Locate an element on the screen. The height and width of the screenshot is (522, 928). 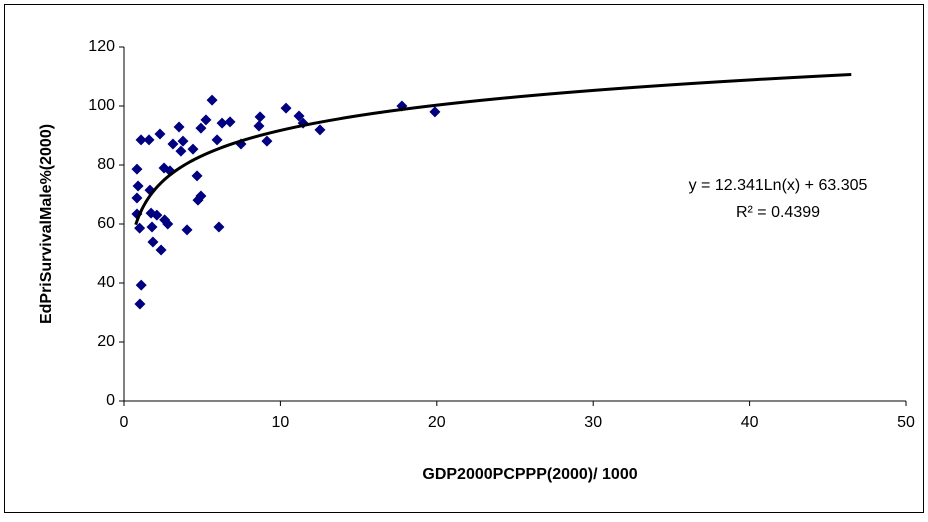
trendline-r-squared: R² = 0.4399 is located at coordinates (778, 212).